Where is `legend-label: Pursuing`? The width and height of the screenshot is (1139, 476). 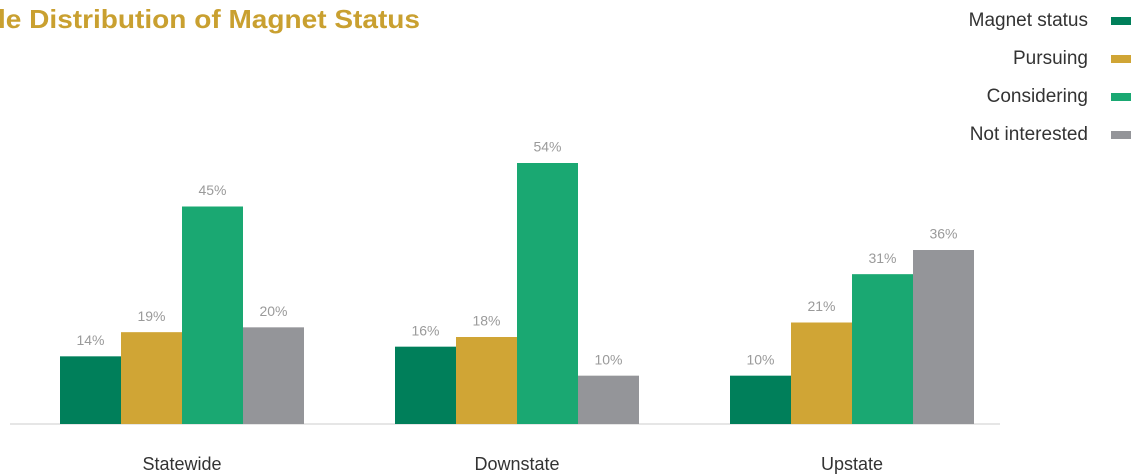 legend-label: Pursuing is located at coordinates (1050, 58).